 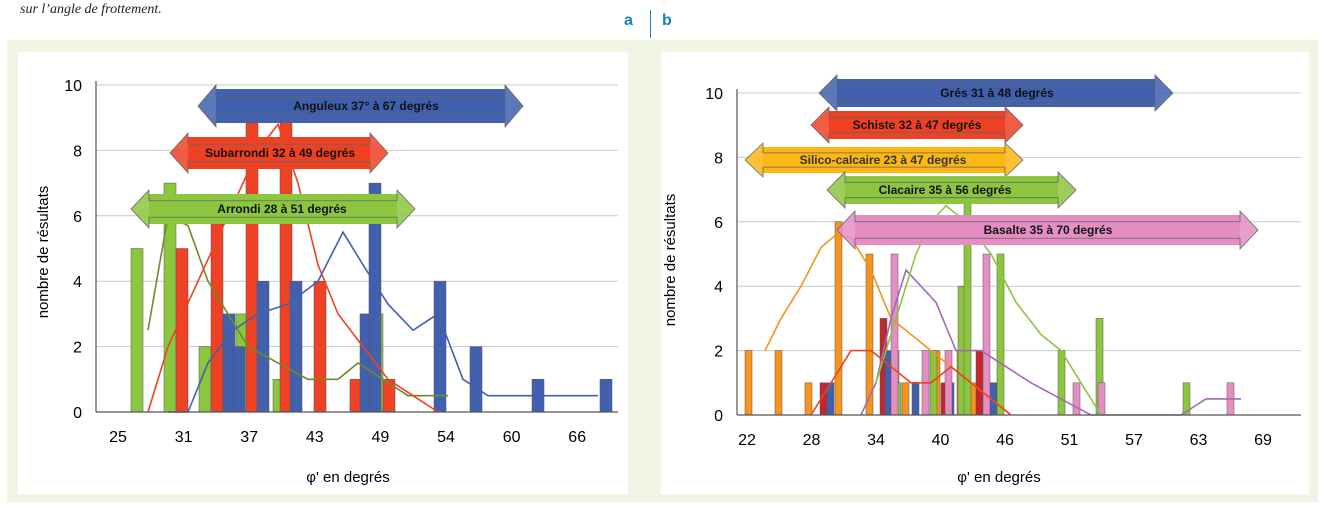 What do you see at coordinates (282, 209) in the screenshot?
I see `annotation-arrow-green-label: Arrondi 28 à 51 degrés` at bounding box center [282, 209].